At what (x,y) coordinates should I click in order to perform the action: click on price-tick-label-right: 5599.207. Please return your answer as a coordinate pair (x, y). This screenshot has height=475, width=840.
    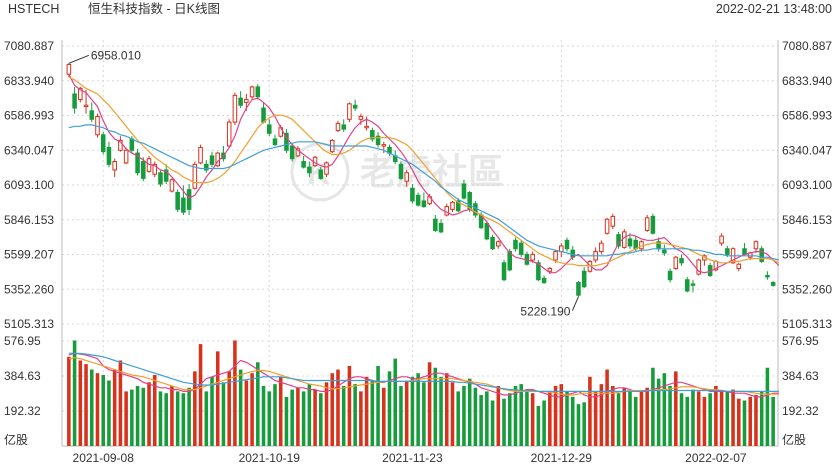
    Looking at the image, I should click on (807, 255).